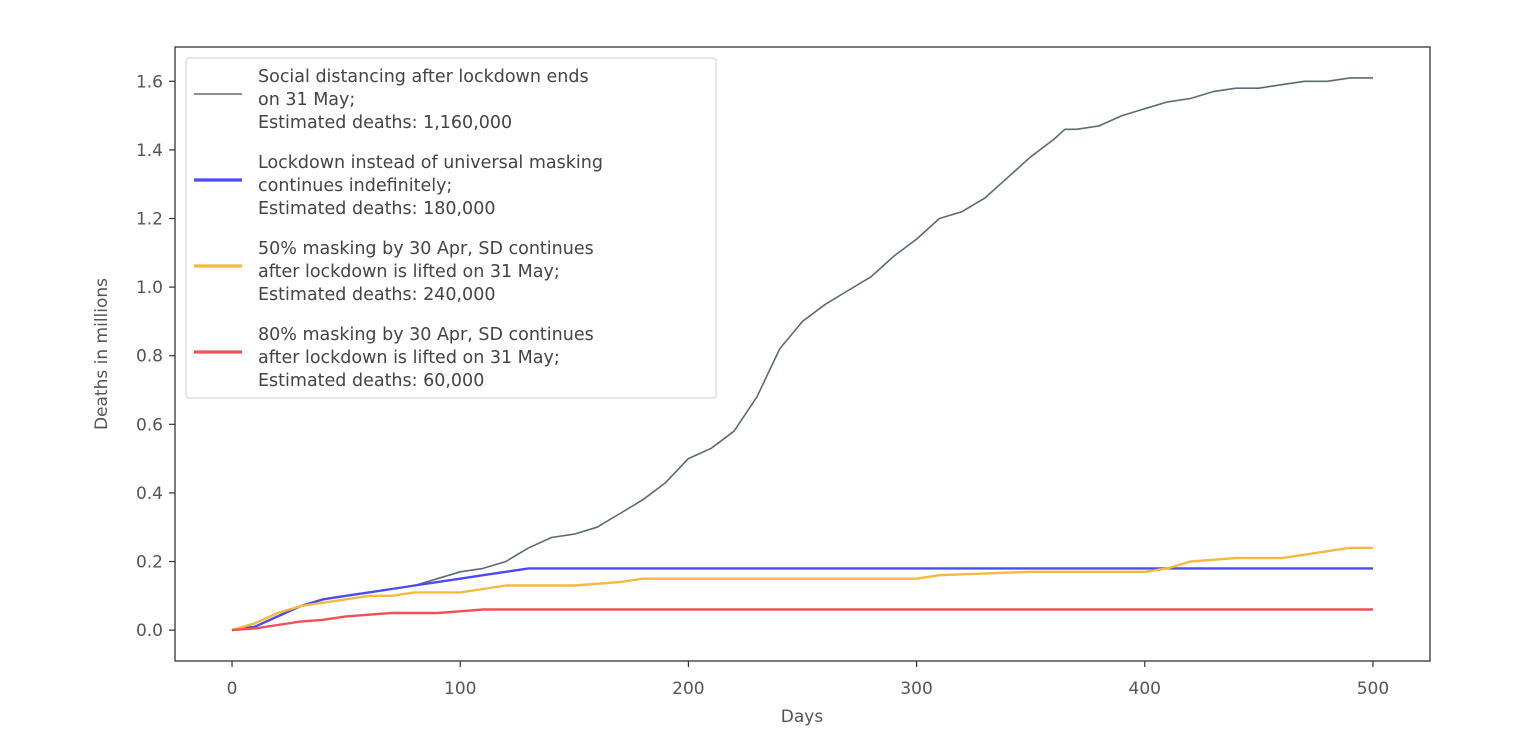 This screenshot has width=1536, height=753. Describe the element at coordinates (149, 151) in the screenshot. I see `y-tick-label: 1.4` at that location.